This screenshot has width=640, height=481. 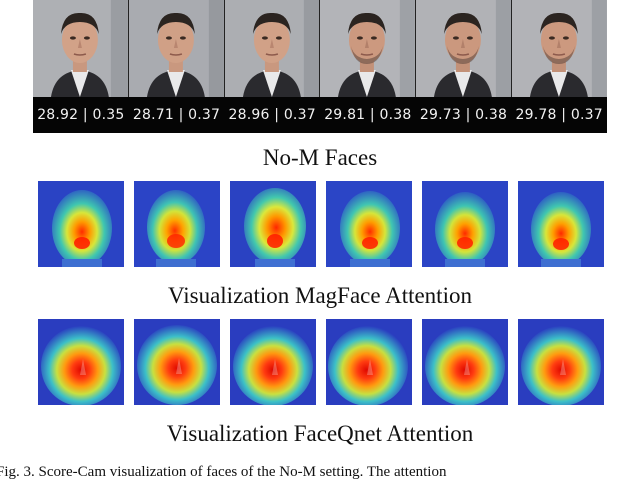 I want to click on quality-score: 28.92 | 0.35, so click(x=81, y=115).